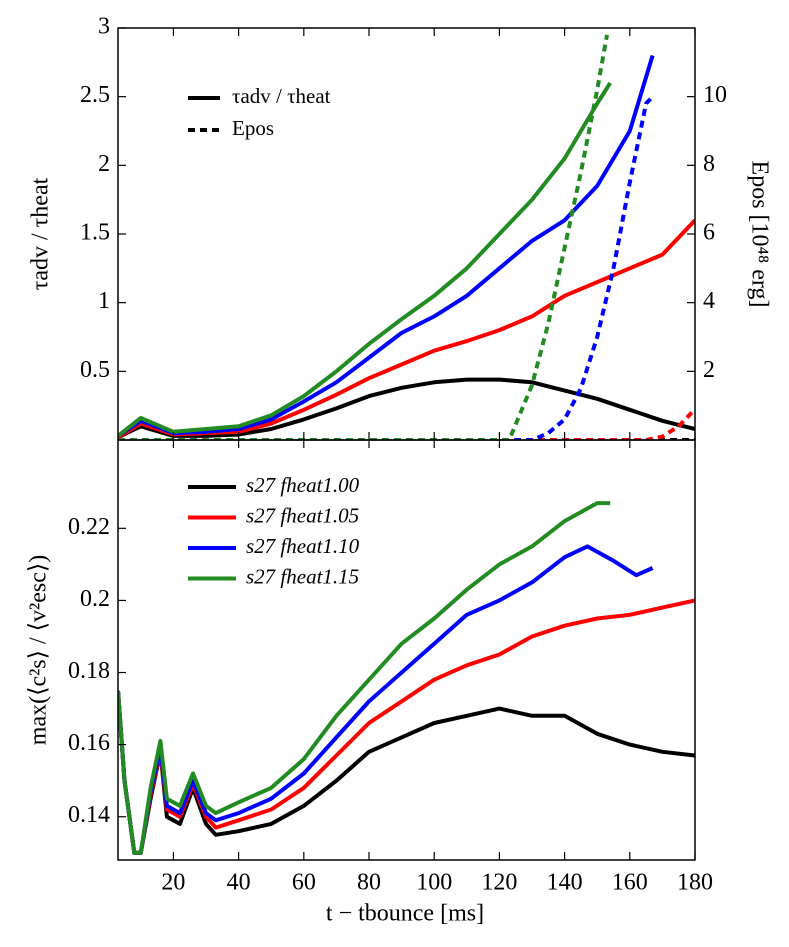 The height and width of the screenshot is (947, 789). What do you see at coordinates (95, 599) in the screenshot?
I see `y-tick-label: 0.2` at bounding box center [95, 599].